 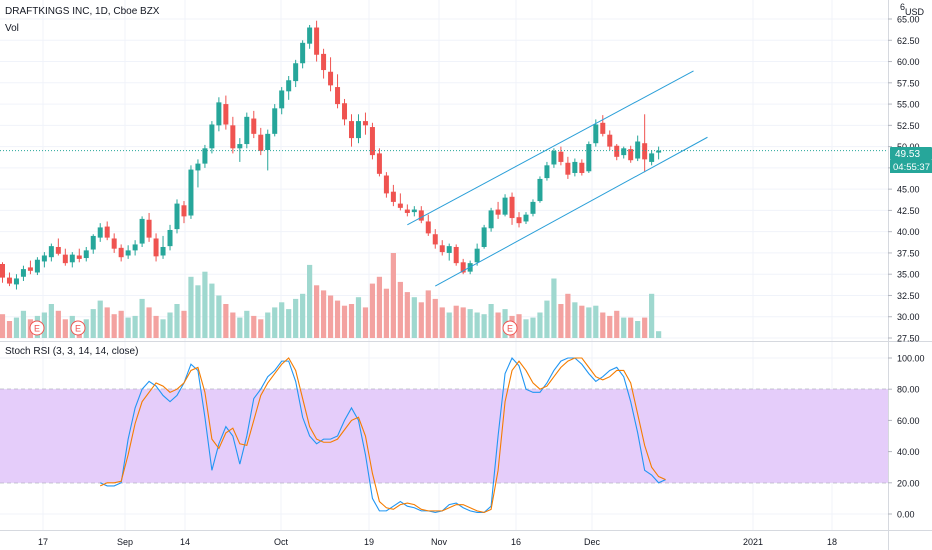 I want to click on scale-mark: 6, so click(x=902, y=7).